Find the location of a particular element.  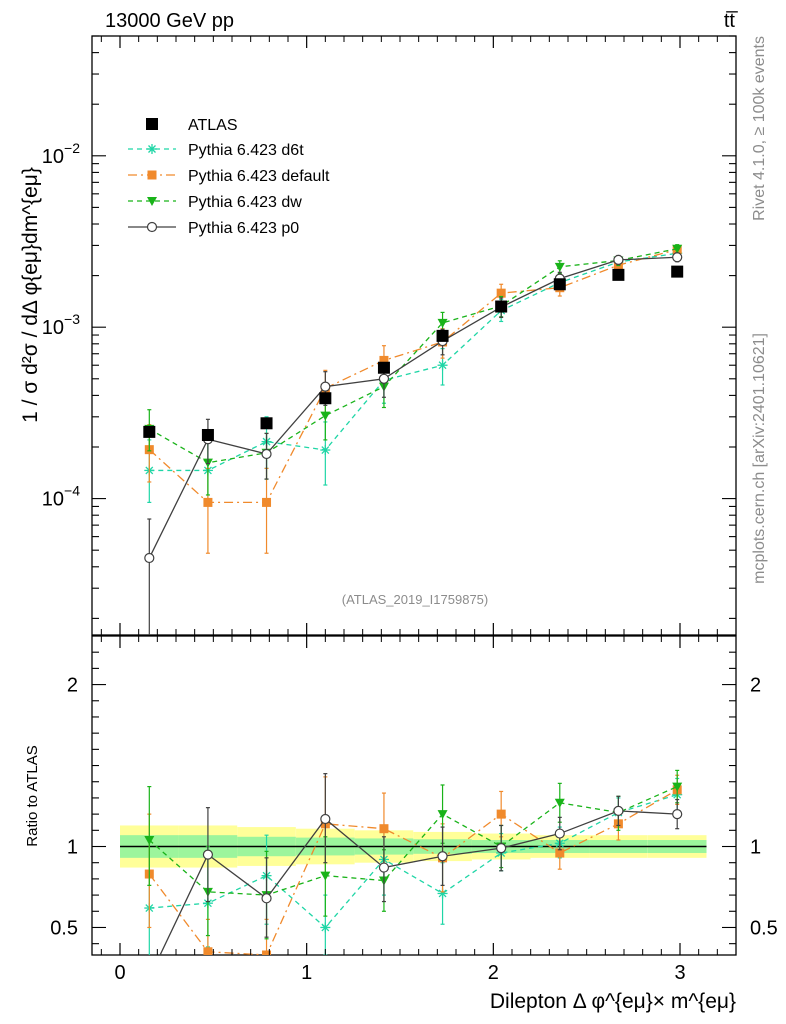

ratio-line-dw is located at coordinates (413, 840).